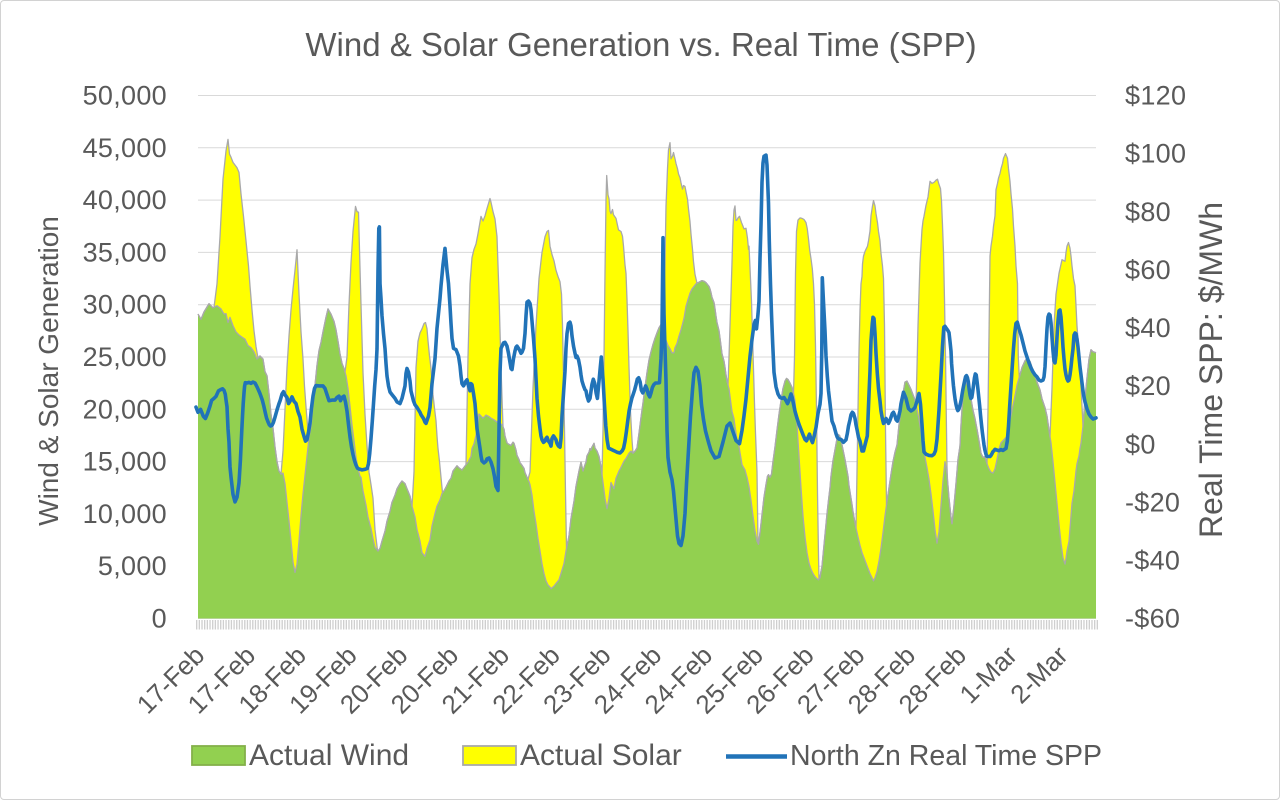  What do you see at coordinates (125, 514) in the screenshot?
I see `svg-text: 10,000` at bounding box center [125, 514].